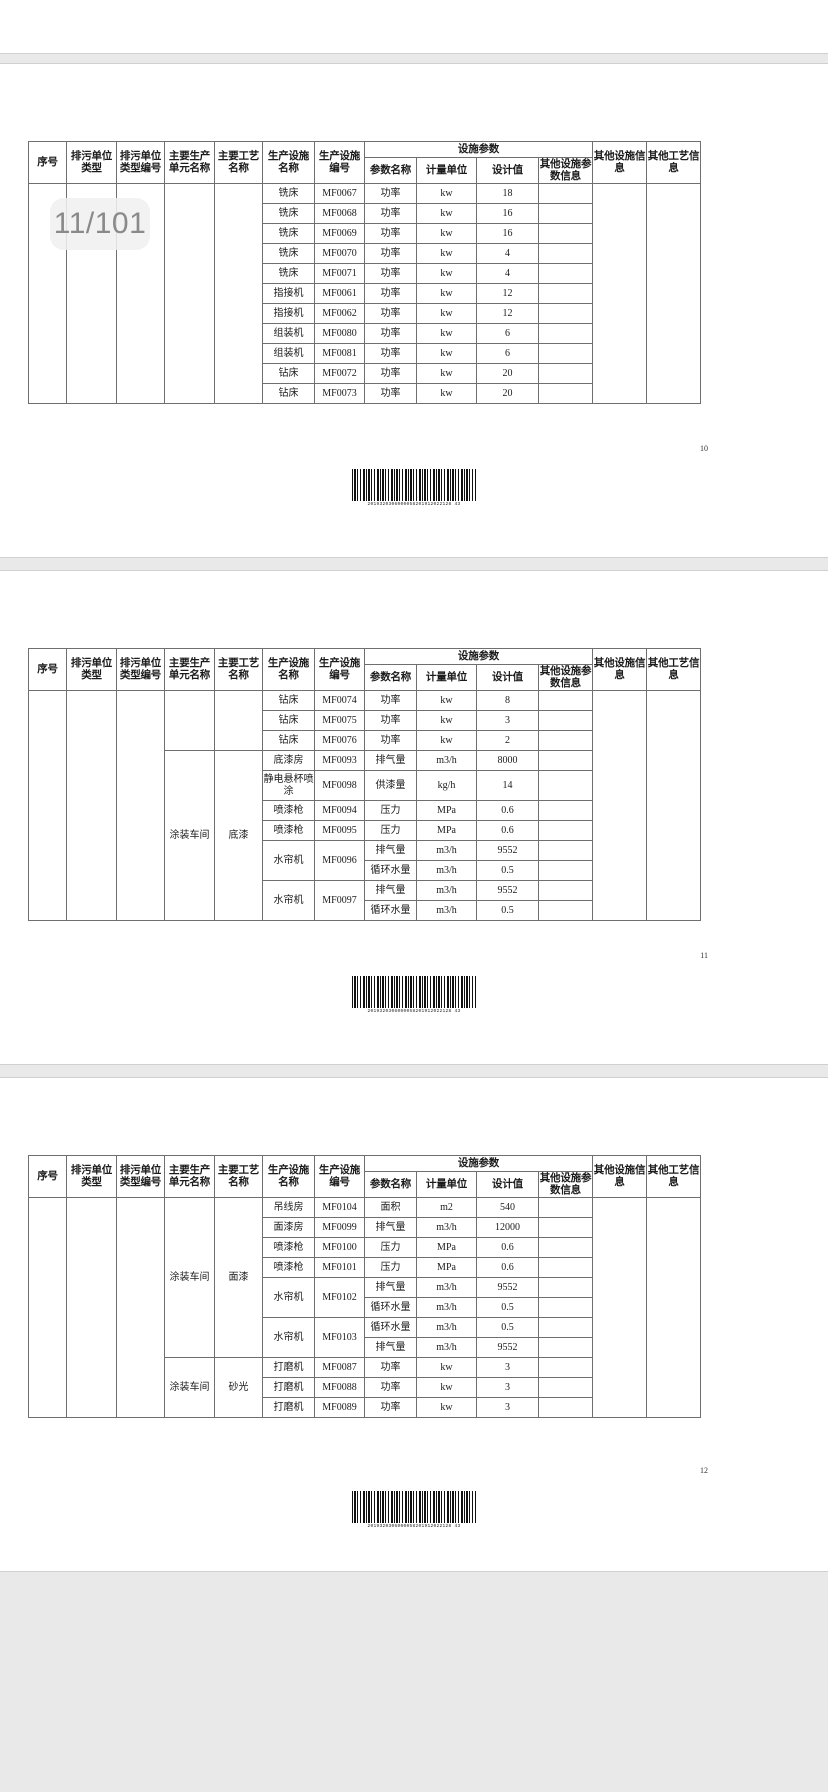 This screenshot has height=1792, width=828. What do you see at coordinates (478, 149) in the screenshot?
I see `th-group-facility-params: 设施参数` at bounding box center [478, 149].